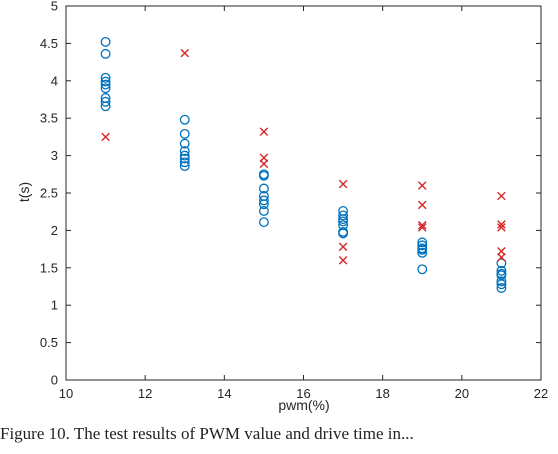 This screenshot has height=454, width=558. I want to click on y-tick-label: 0, so click(54, 380).